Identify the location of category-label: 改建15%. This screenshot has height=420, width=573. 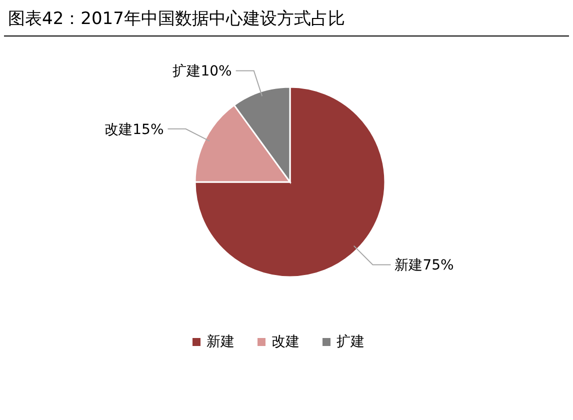
(134, 130).